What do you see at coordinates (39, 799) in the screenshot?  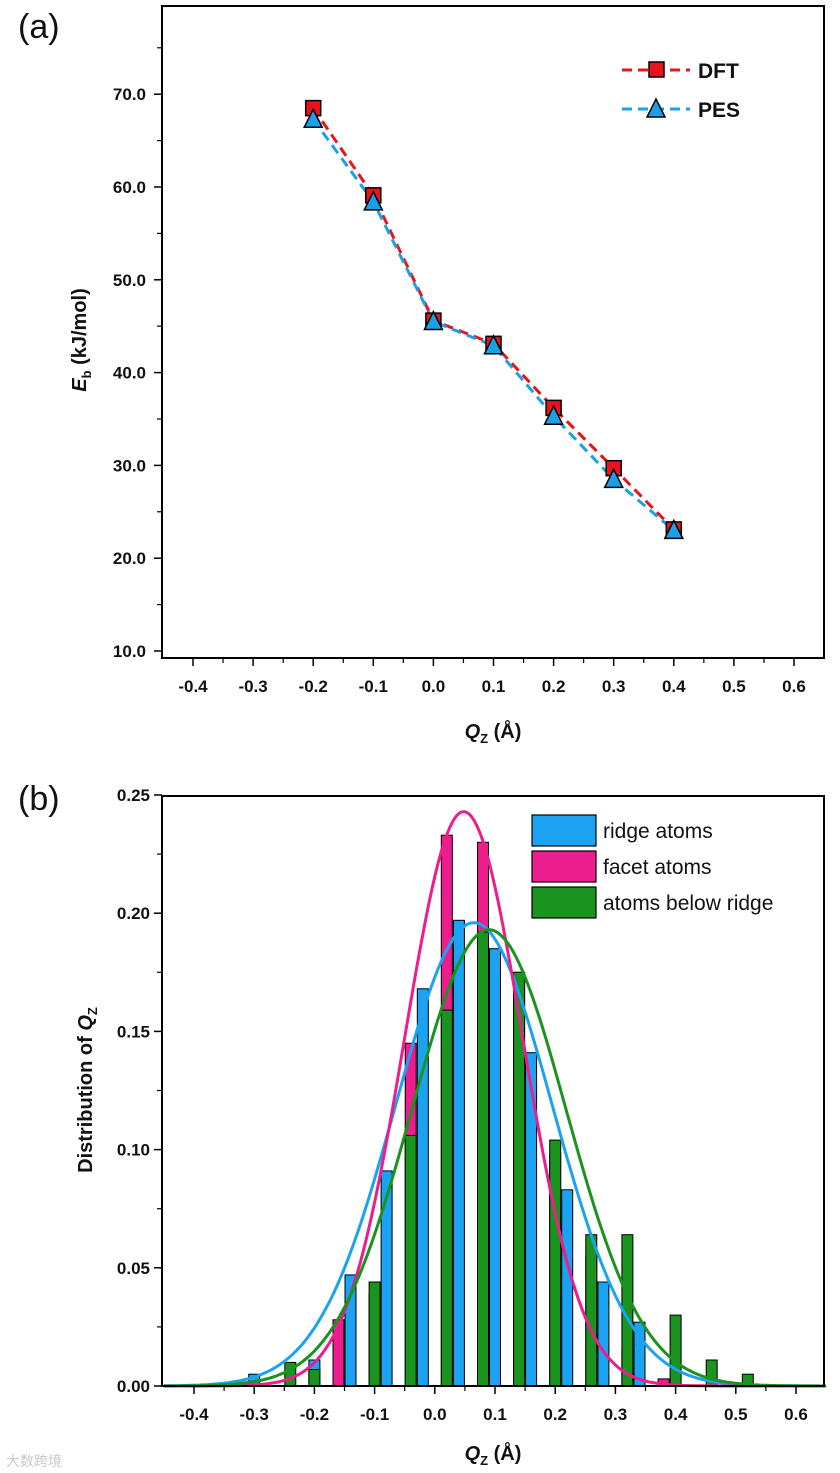 I see `panel-b-letter: (b)` at bounding box center [39, 799].